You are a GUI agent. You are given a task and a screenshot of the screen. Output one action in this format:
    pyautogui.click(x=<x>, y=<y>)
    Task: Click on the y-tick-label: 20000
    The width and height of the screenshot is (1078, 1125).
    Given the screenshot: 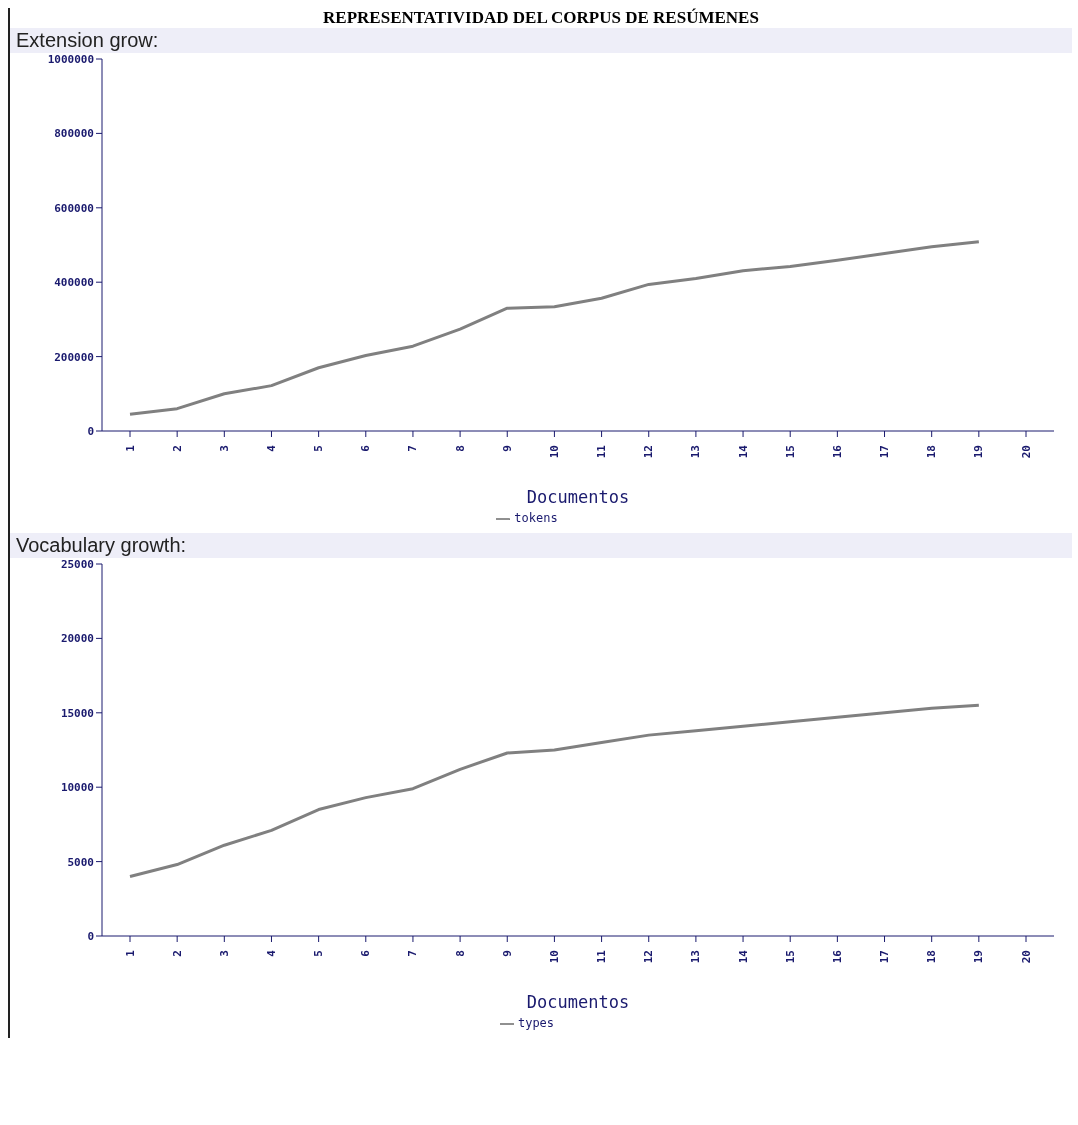 What is the action you would take?
    pyautogui.click(x=77, y=639)
    